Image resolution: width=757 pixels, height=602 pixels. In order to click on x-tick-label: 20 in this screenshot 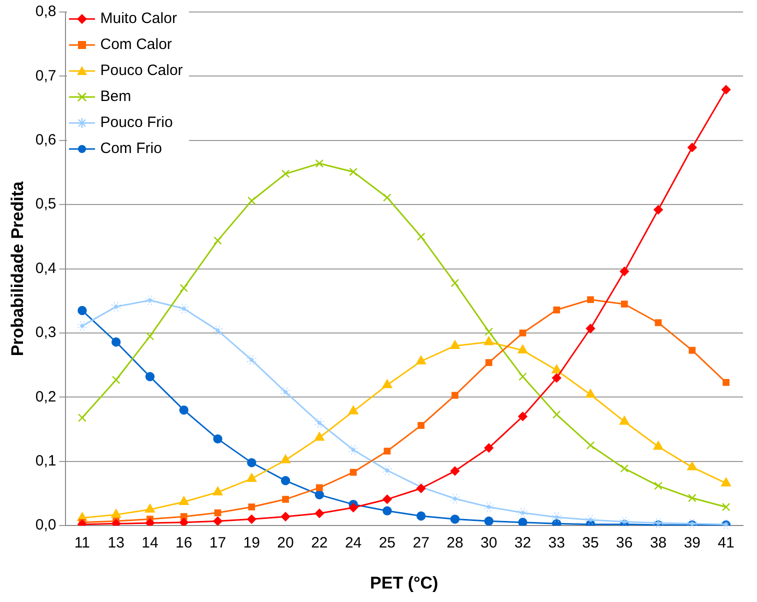, I will do `click(285, 543)`.